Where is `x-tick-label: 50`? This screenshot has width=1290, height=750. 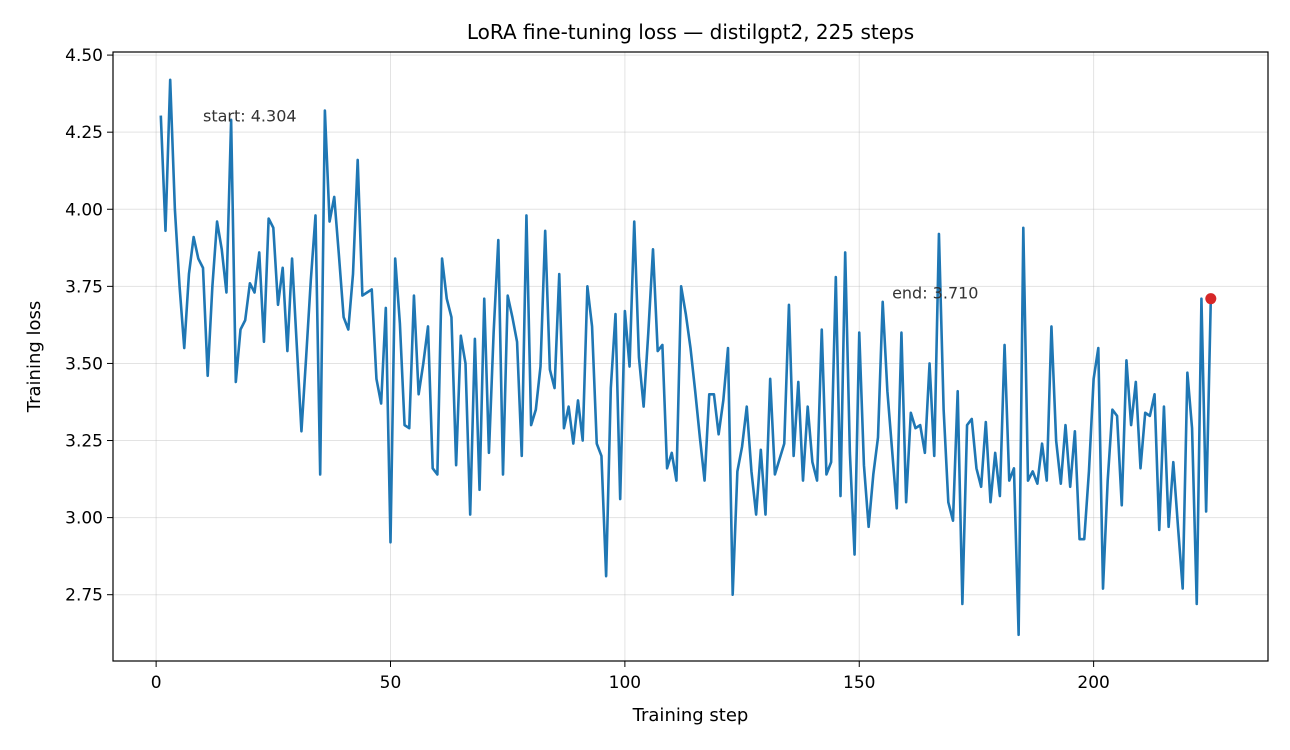
x-tick-label: 50 is located at coordinates (391, 683).